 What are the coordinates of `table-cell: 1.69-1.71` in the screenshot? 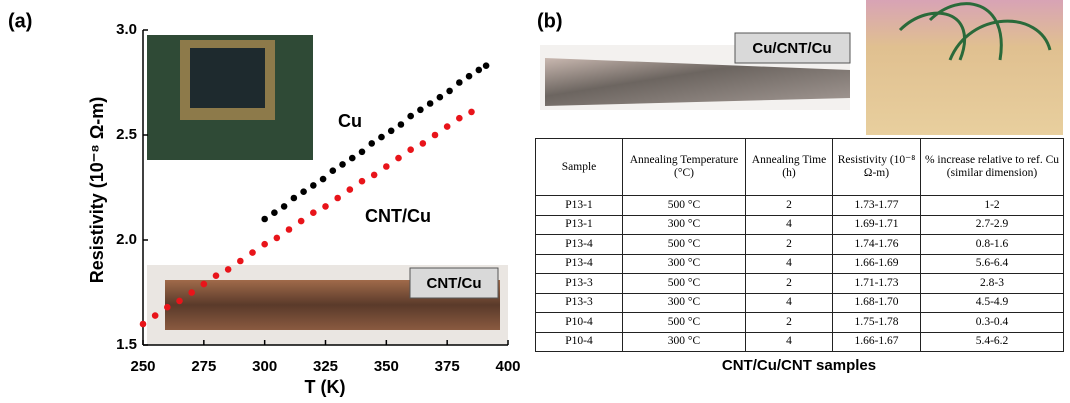 It's located at (876, 224).